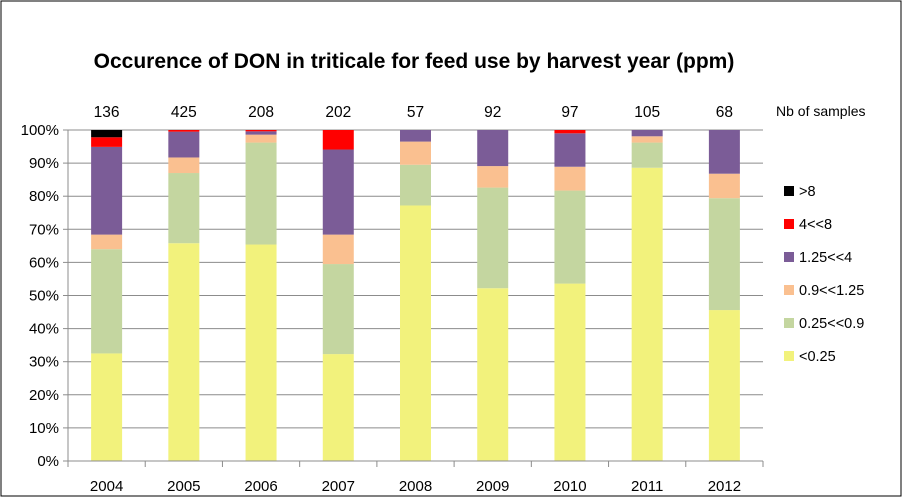 The width and height of the screenshot is (902, 502). Describe the element at coordinates (338, 112) in the screenshot. I see `sample-count: 202` at that location.